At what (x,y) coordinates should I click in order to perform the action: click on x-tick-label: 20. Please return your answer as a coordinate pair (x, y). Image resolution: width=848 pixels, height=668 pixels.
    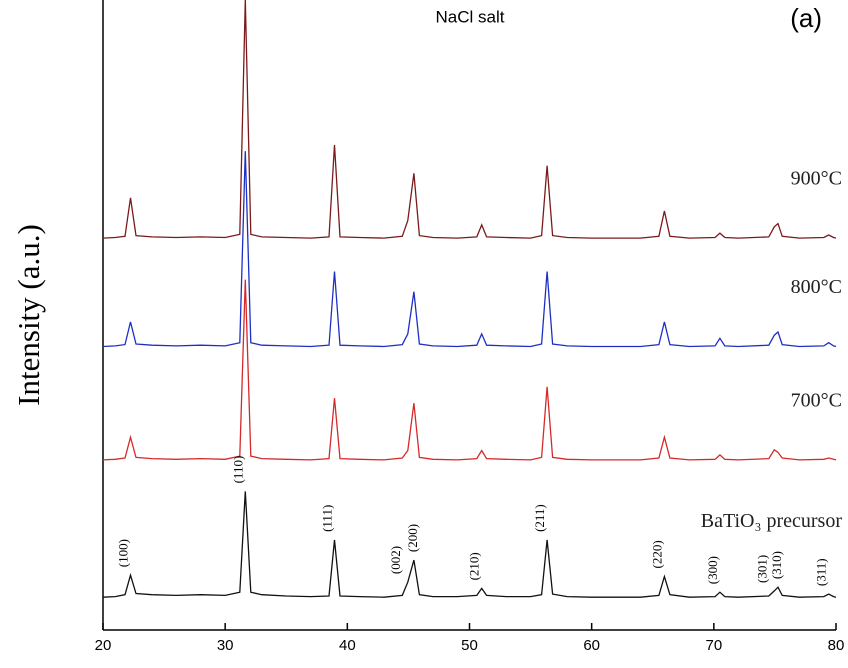
    Looking at the image, I should click on (103, 645).